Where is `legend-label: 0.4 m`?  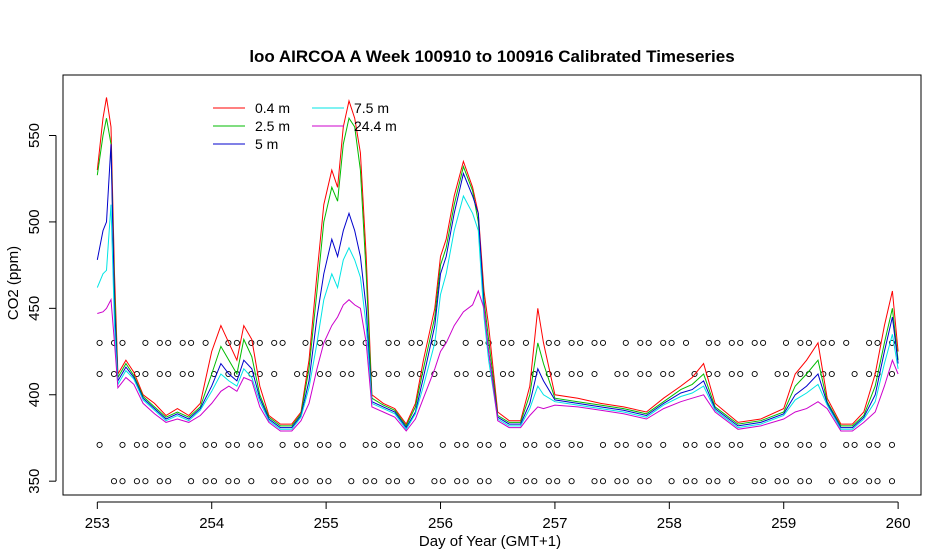 legend-label: 0.4 m is located at coordinates (272, 108).